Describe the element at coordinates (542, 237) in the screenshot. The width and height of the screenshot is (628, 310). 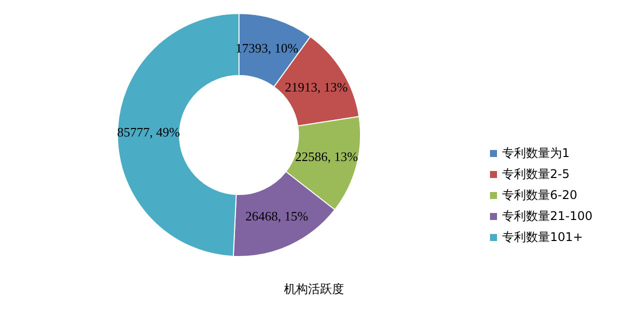
I see `legend-label: 专利数量101+` at that location.